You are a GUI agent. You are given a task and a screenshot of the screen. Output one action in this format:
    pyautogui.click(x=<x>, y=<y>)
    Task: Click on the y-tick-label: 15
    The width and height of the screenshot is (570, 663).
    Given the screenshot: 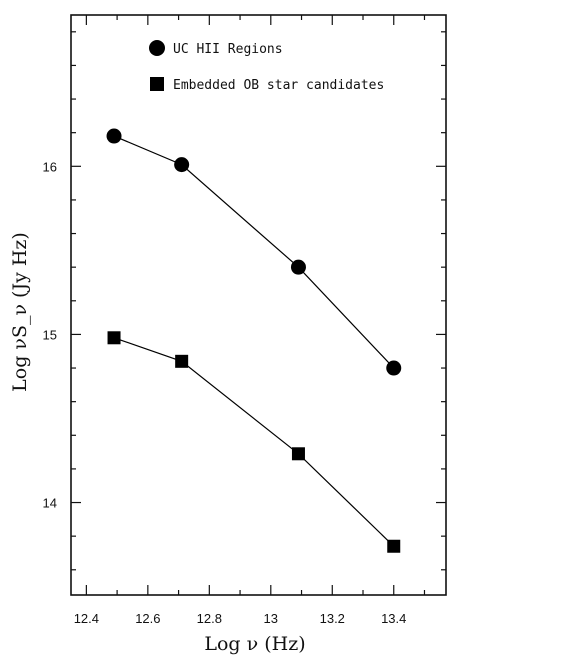 What is the action you would take?
    pyautogui.click(x=50, y=334)
    